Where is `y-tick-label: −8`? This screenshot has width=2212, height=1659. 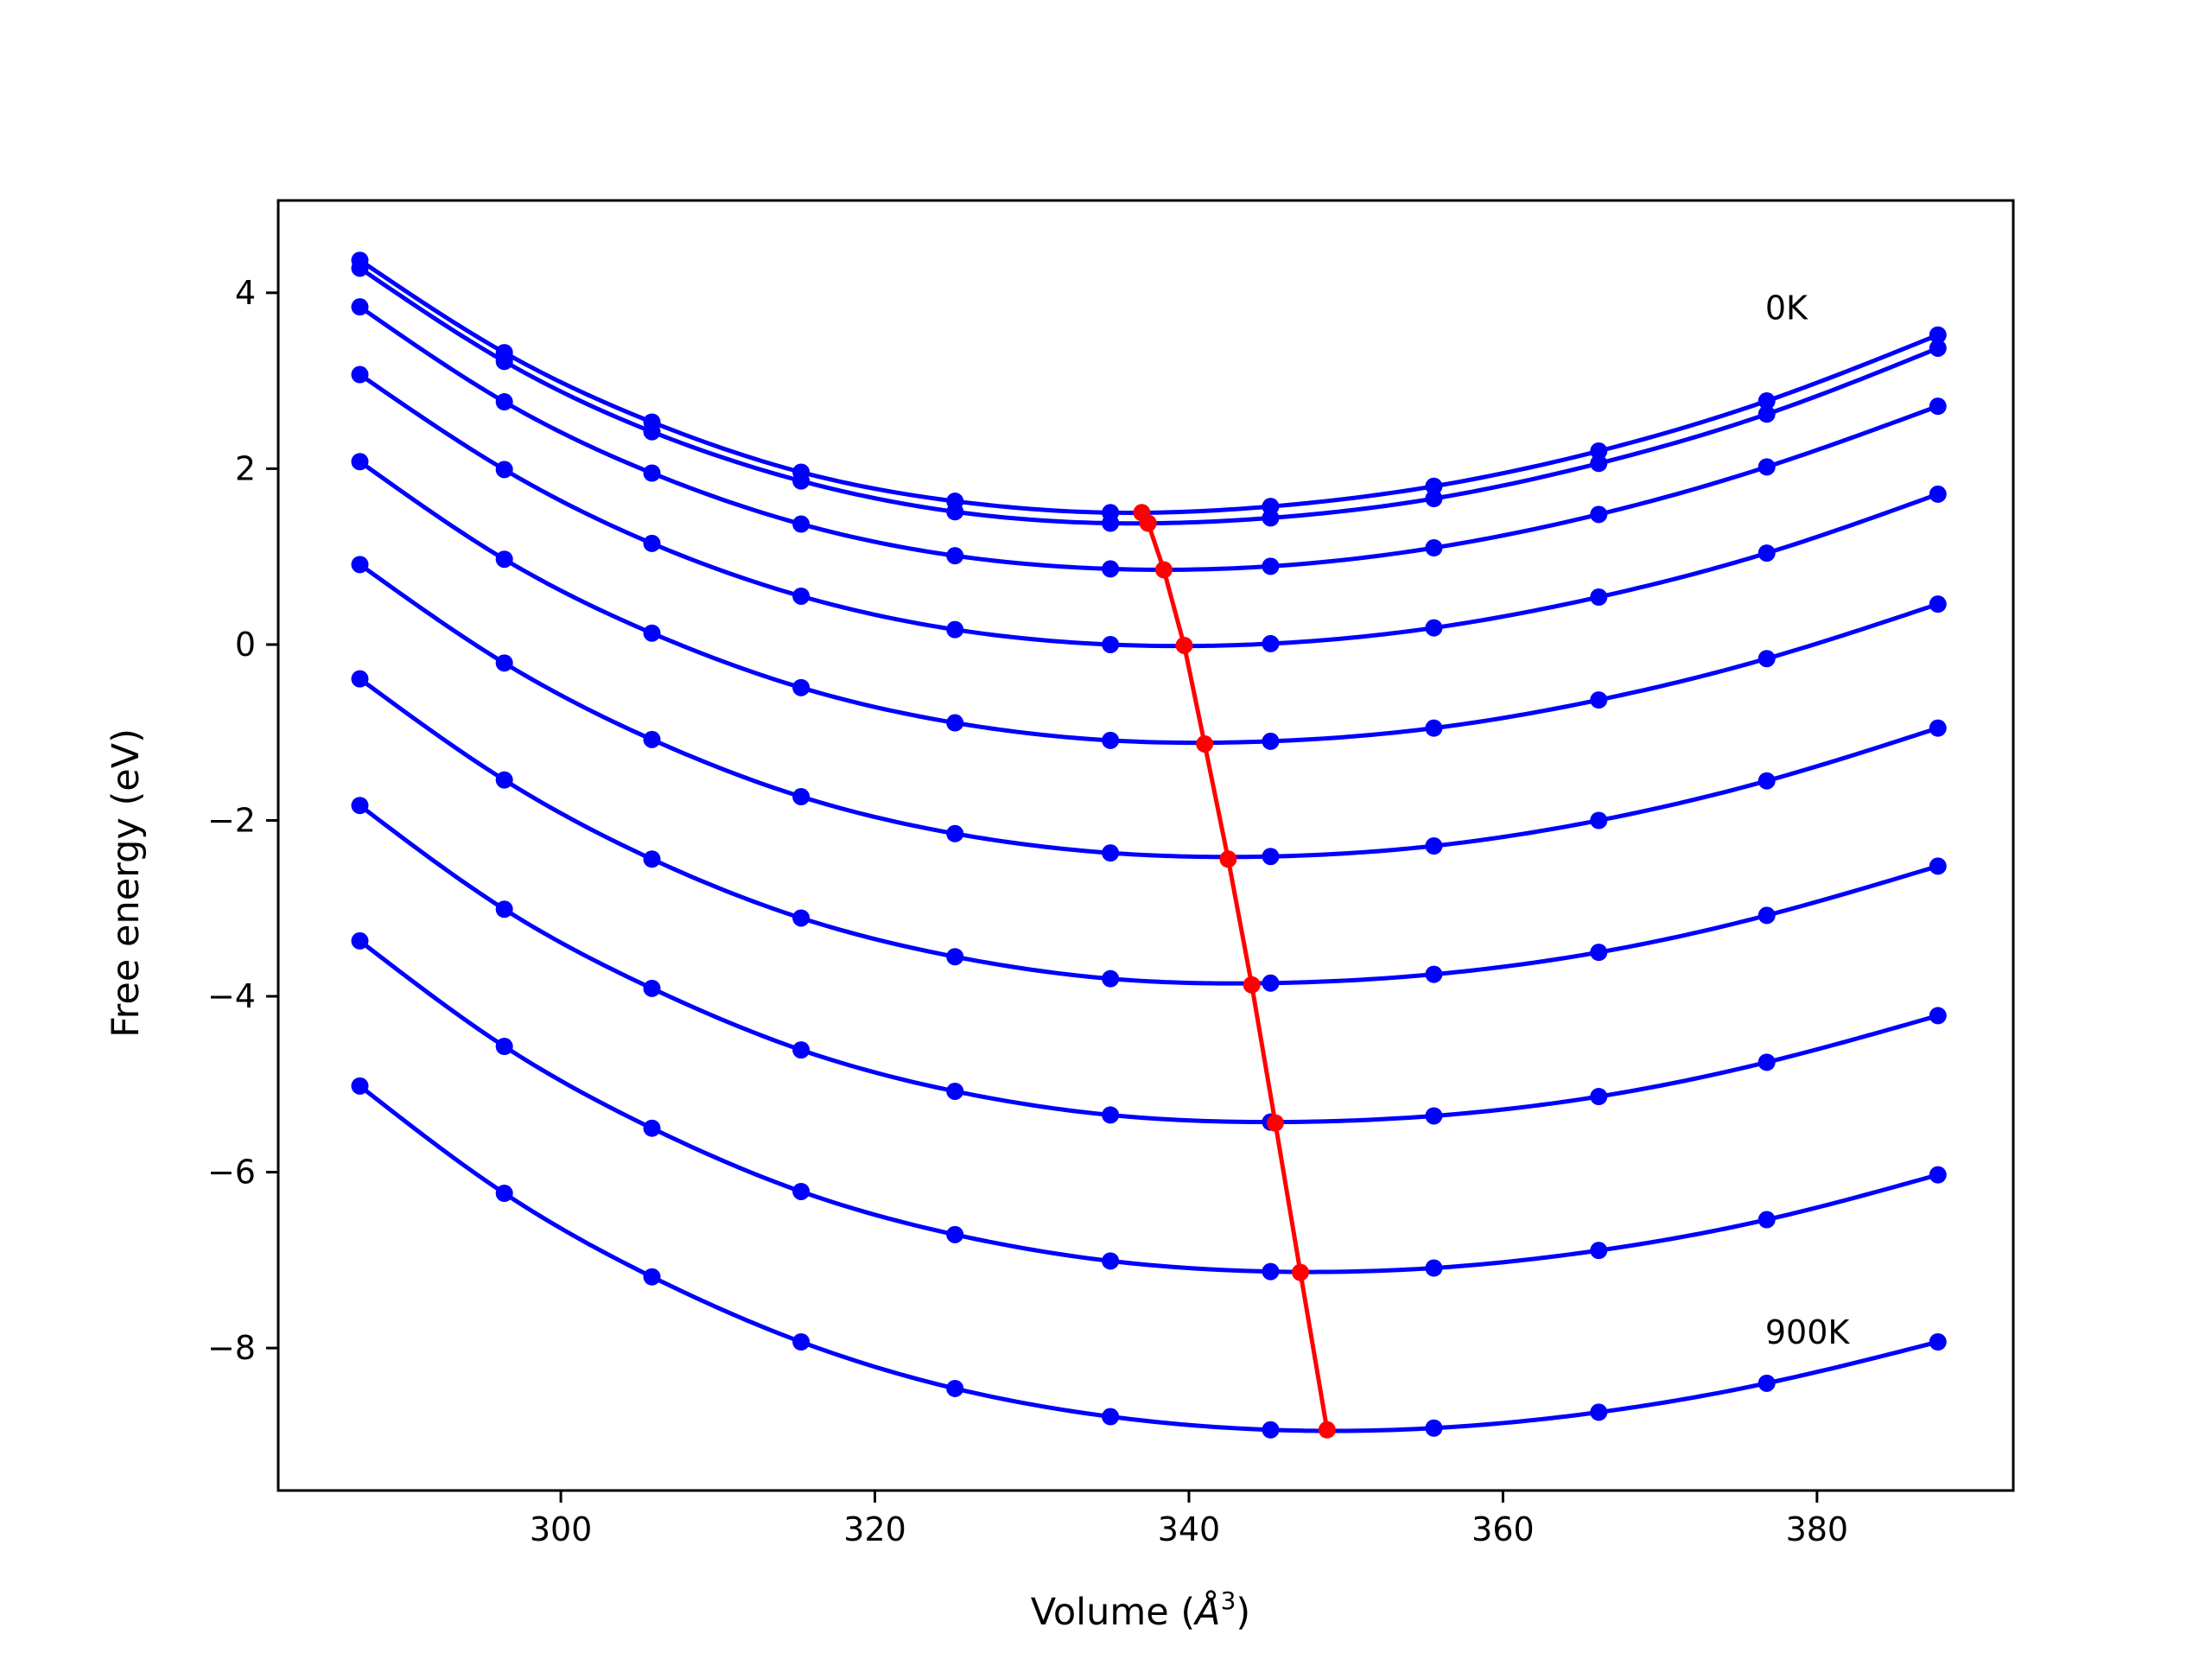 y-tick-label: −8 is located at coordinates (232, 1348).